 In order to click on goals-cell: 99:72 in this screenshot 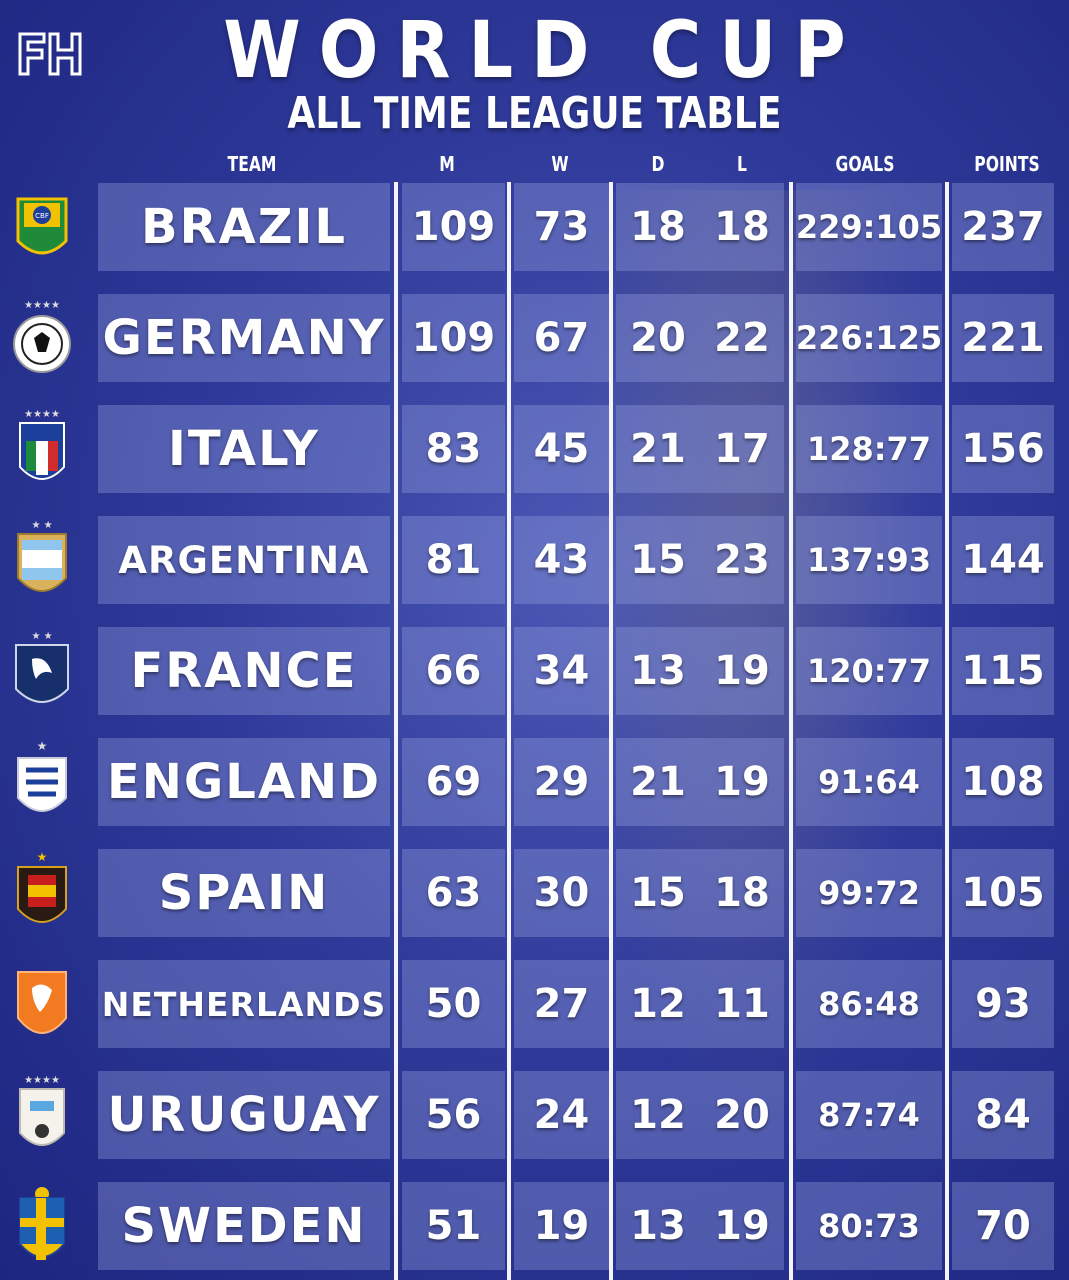, I will do `click(869, 893)`.